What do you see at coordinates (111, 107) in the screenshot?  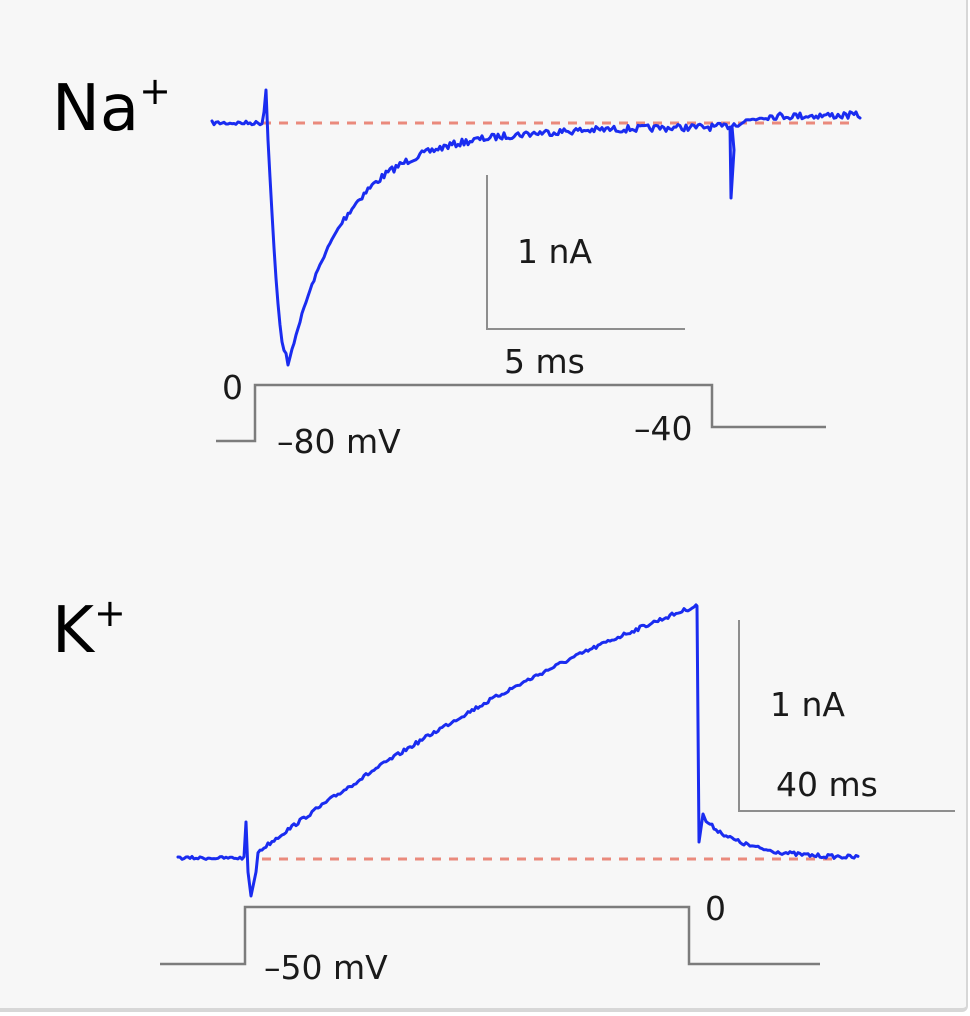 I see `na-ion-label: Na+` at bounding box center [111, 107].